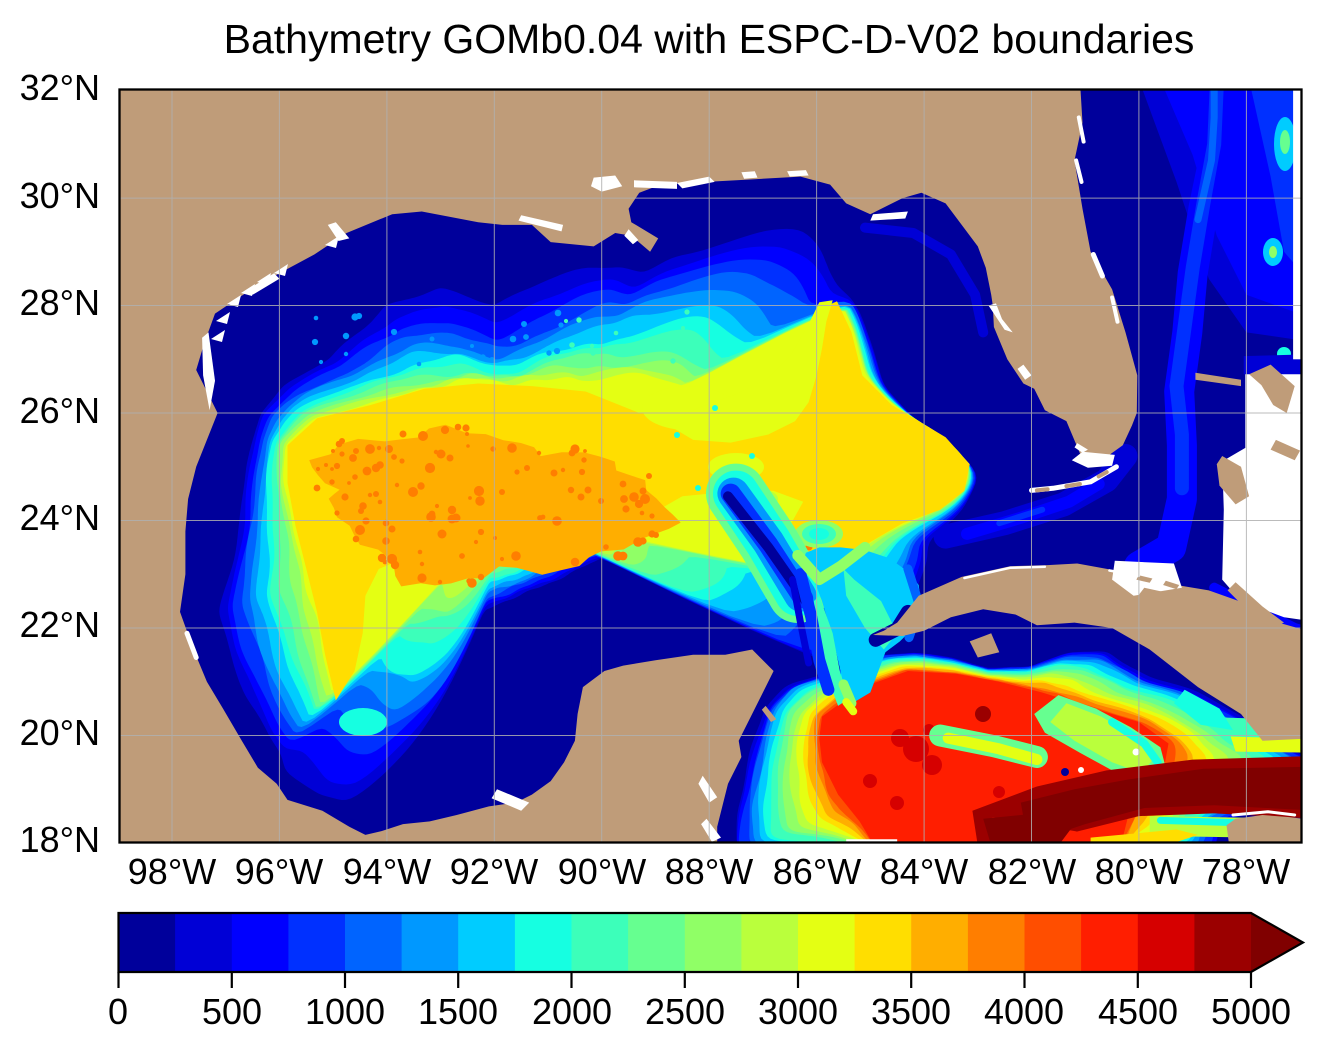 The image size is (1319, 1058). What do you see at coordinates (685, 1011) in the screenshot?
I see `svg-text: 2500` at bounding box center [685, 1011].